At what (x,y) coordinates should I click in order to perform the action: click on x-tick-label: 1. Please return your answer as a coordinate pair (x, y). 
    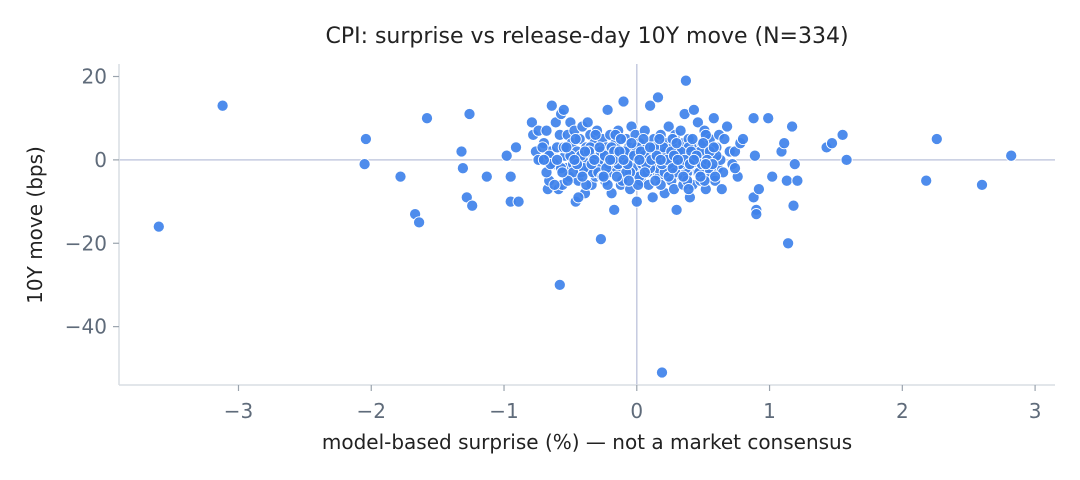
    Looking at the image, I should click on (769, 411).